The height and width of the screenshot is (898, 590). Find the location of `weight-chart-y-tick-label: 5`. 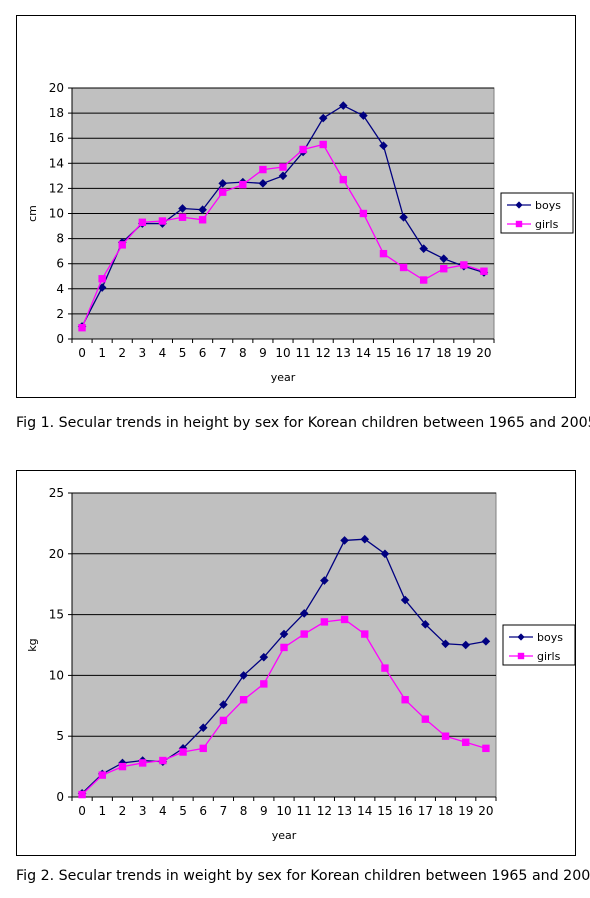

weight-chart-y-tick-label: 5 is located at coordinates (60, 736).